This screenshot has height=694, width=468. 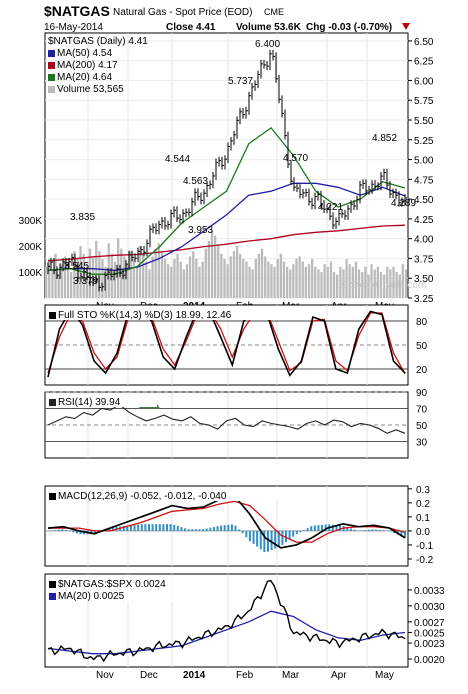 I want to click on sto-legend-title: Full STO %K(14,3) %D(3) 18.99, 12.46, so click(x=145, y=315).